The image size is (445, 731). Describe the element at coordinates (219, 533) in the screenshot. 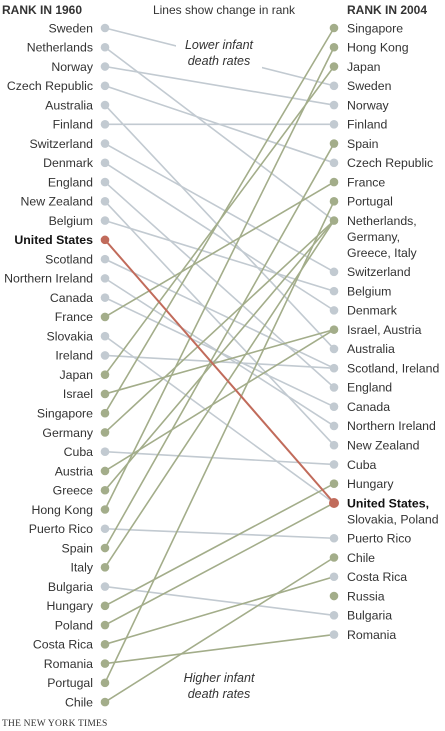

I see `line-puerto-rico` at that location.